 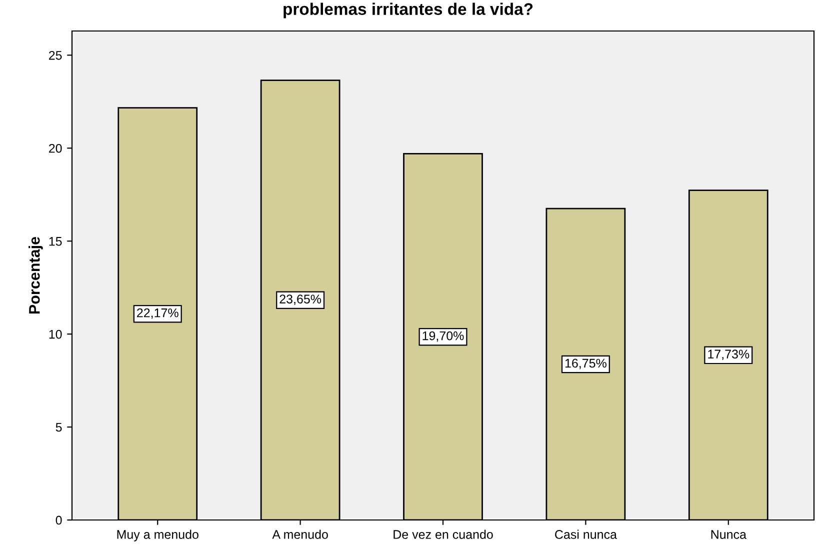 I want to click on y-tick-label: 15, so click(x=55, y=241).